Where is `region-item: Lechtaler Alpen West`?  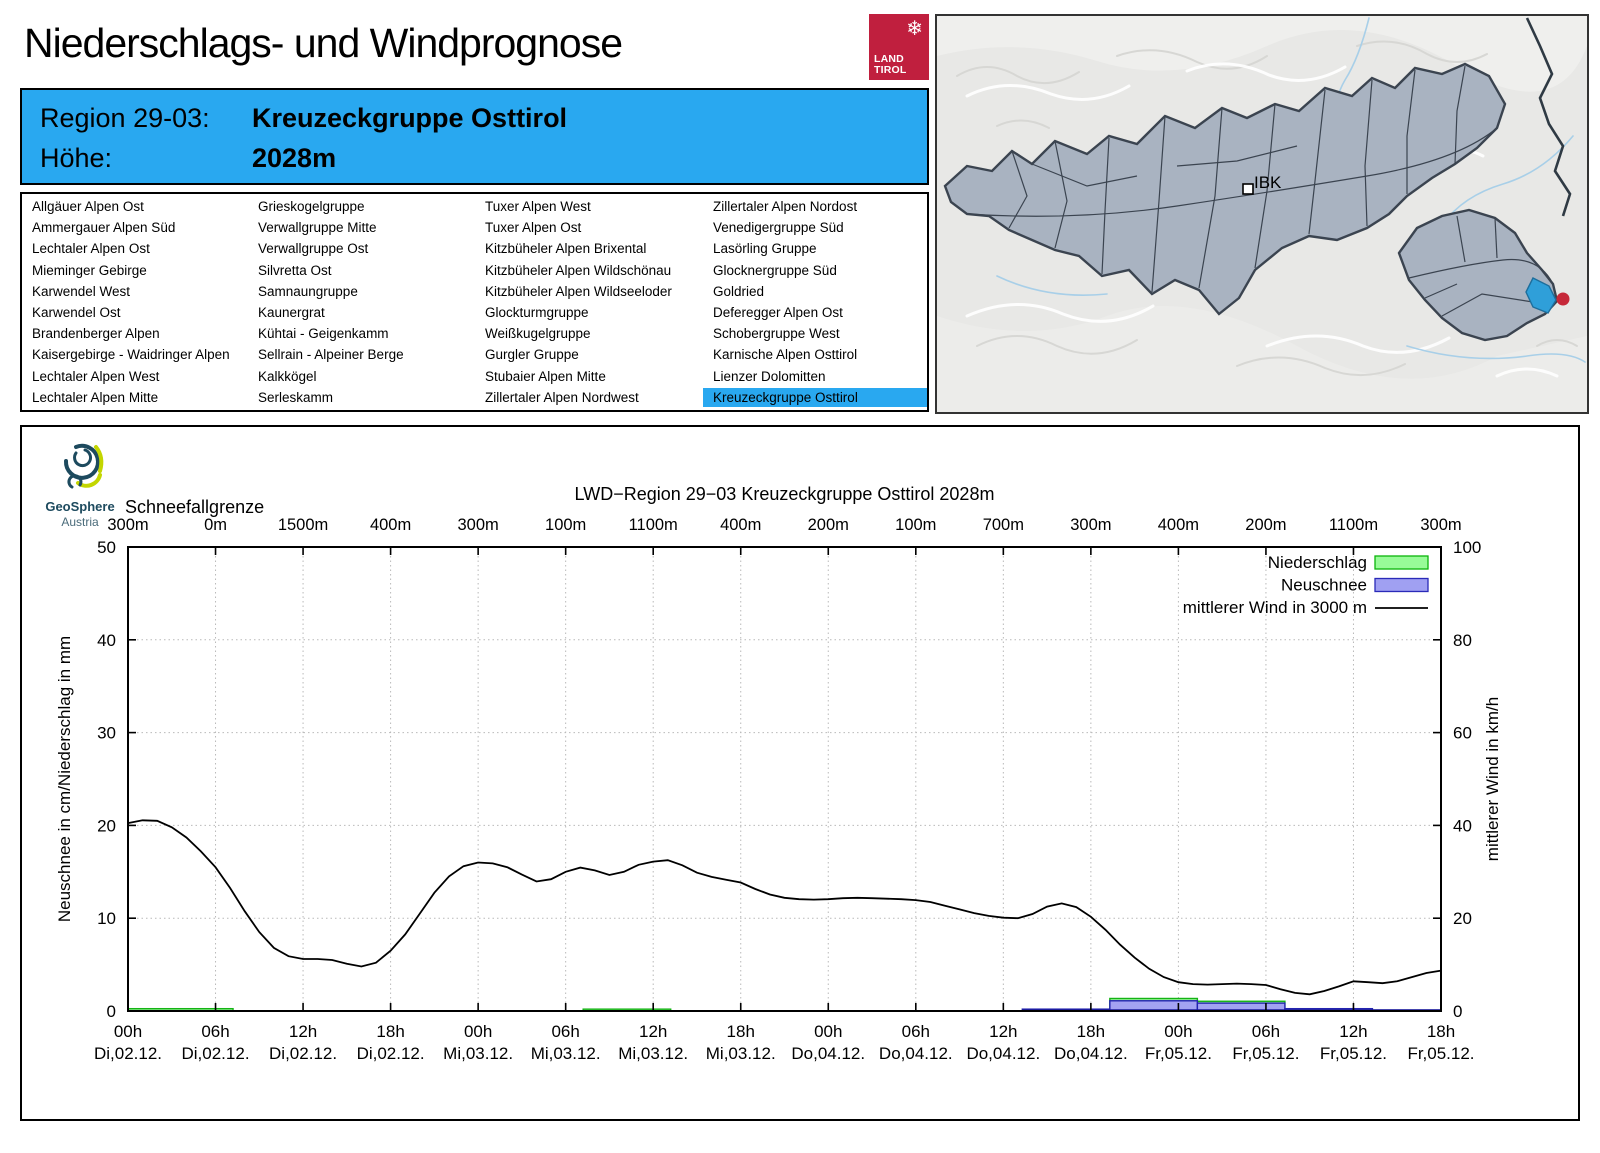
region-item: Lechtaler Alpen West is located at coordinates (96, 376).